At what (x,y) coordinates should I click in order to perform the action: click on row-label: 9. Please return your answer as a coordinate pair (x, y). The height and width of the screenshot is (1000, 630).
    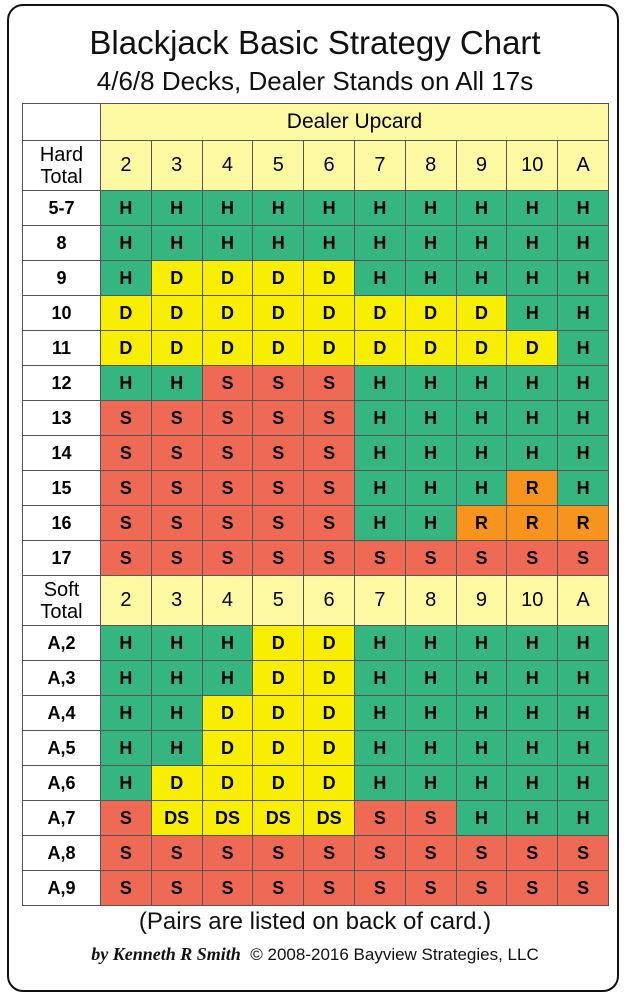
    Looking at the image, I should click on (62, 278).